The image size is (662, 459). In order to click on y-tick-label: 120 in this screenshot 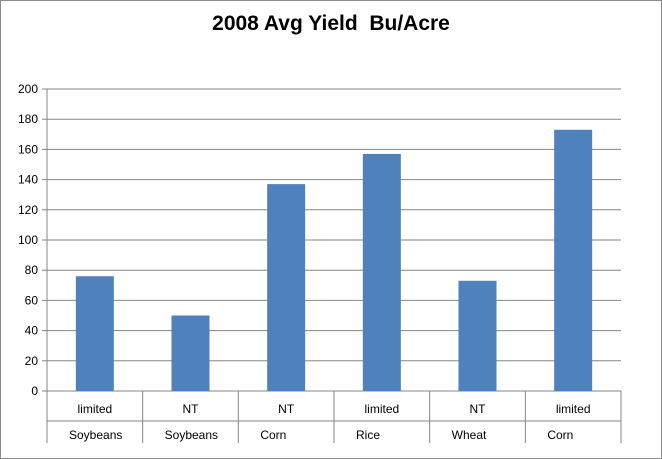, I will do `click(28, 210)`.